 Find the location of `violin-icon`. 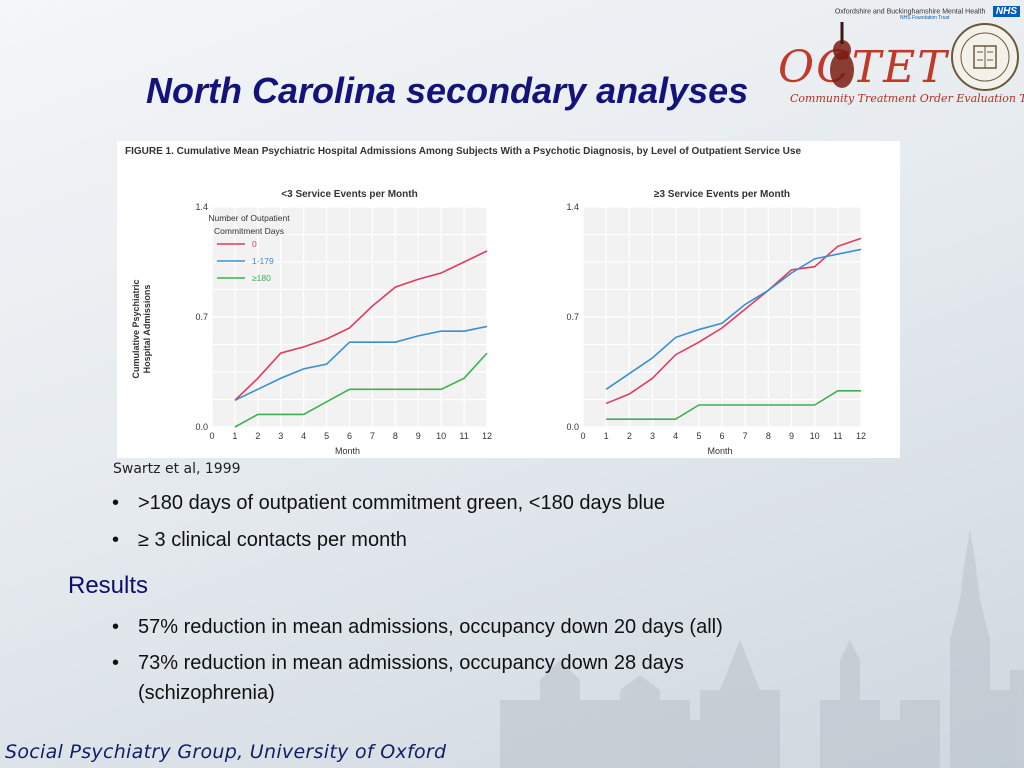

violin-icon is located at coordinates (842, 55).